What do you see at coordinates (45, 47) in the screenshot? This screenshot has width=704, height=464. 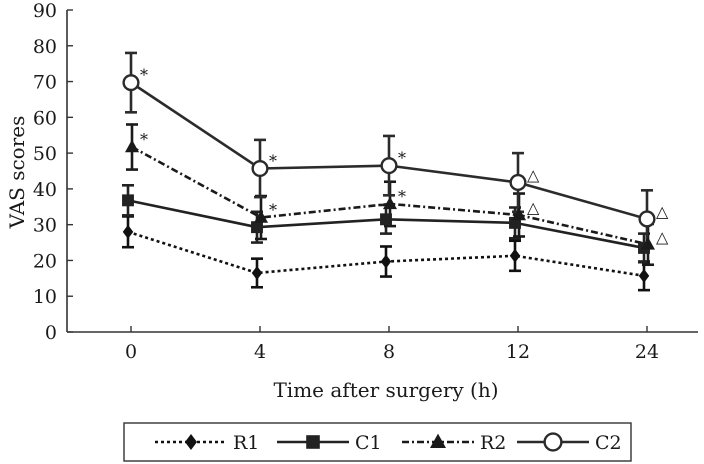 I see `y-tick-label: 80` at bounding box center [45, 47].